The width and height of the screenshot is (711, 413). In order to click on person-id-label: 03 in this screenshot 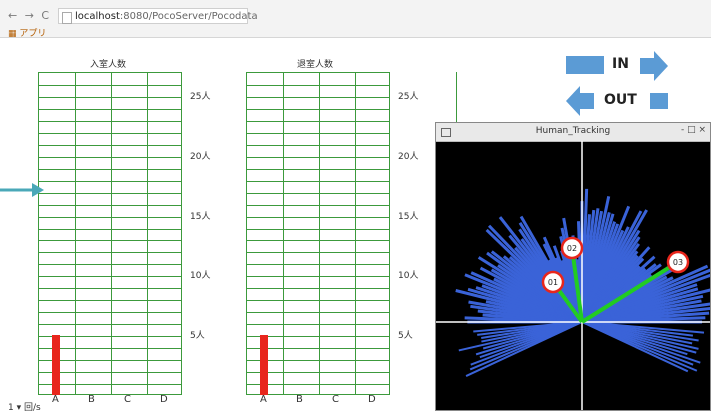, I will do `click(678, 262)`.